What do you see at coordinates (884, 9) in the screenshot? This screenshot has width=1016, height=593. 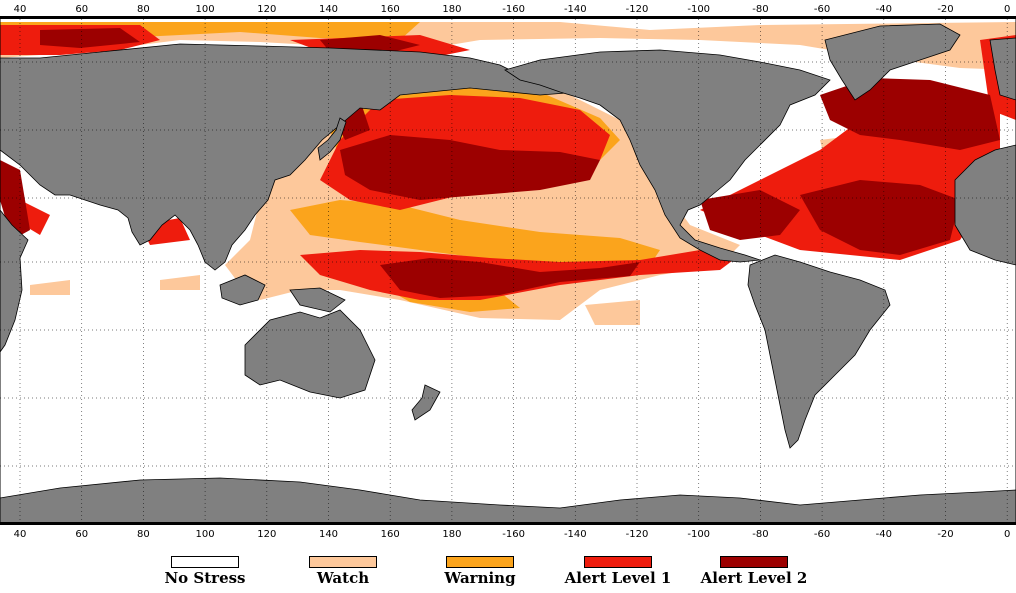 I see `top-longitude-label: -40` at bounding box center [884, 9].